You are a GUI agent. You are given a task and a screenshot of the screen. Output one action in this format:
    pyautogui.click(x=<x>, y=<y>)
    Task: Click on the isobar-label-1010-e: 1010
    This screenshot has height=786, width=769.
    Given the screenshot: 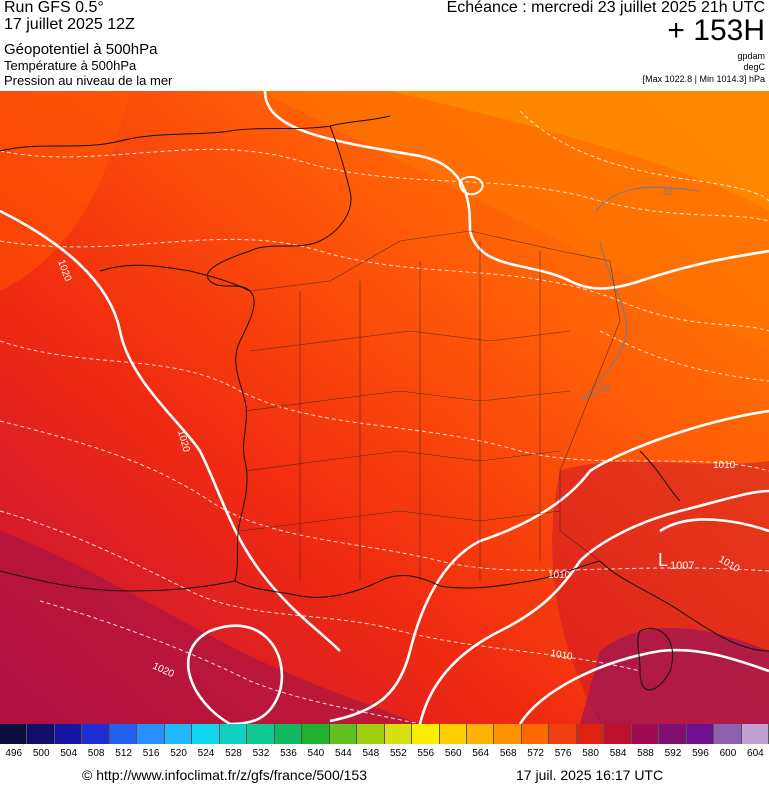 What is the action you would take?
    pyautogui.click(x=724, y=465)
    